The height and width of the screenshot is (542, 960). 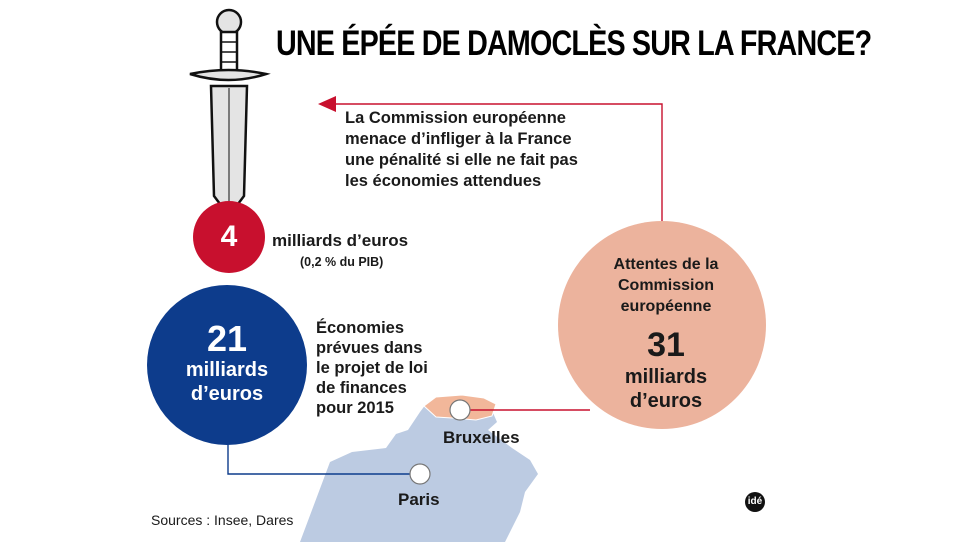 I want to click on callout-line: une pénalité si elle ne fait pas, so click(x=461, y=160).